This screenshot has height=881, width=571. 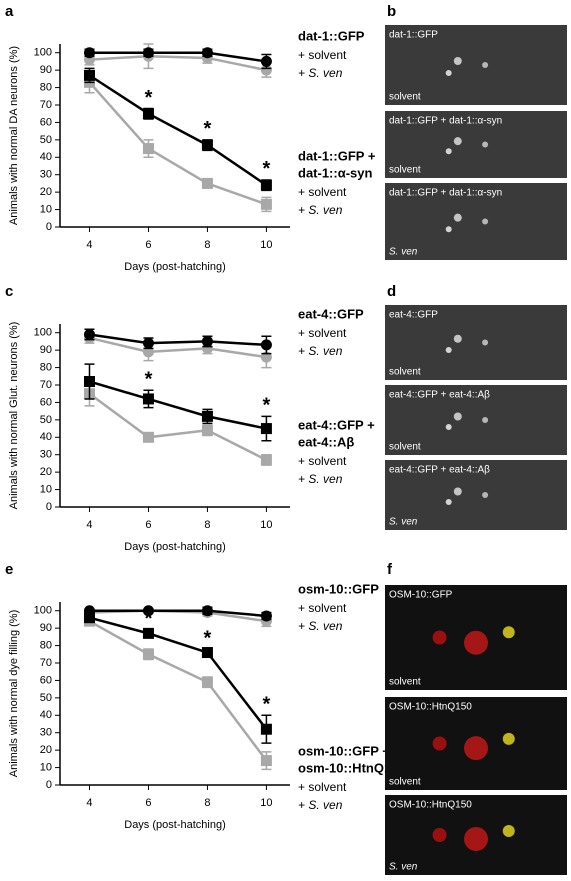 What do you see at coordinates (175, 825) in the screenshot?
I see `x-axis-label: Days (post-hatching)` at bounding box center [175, 825].